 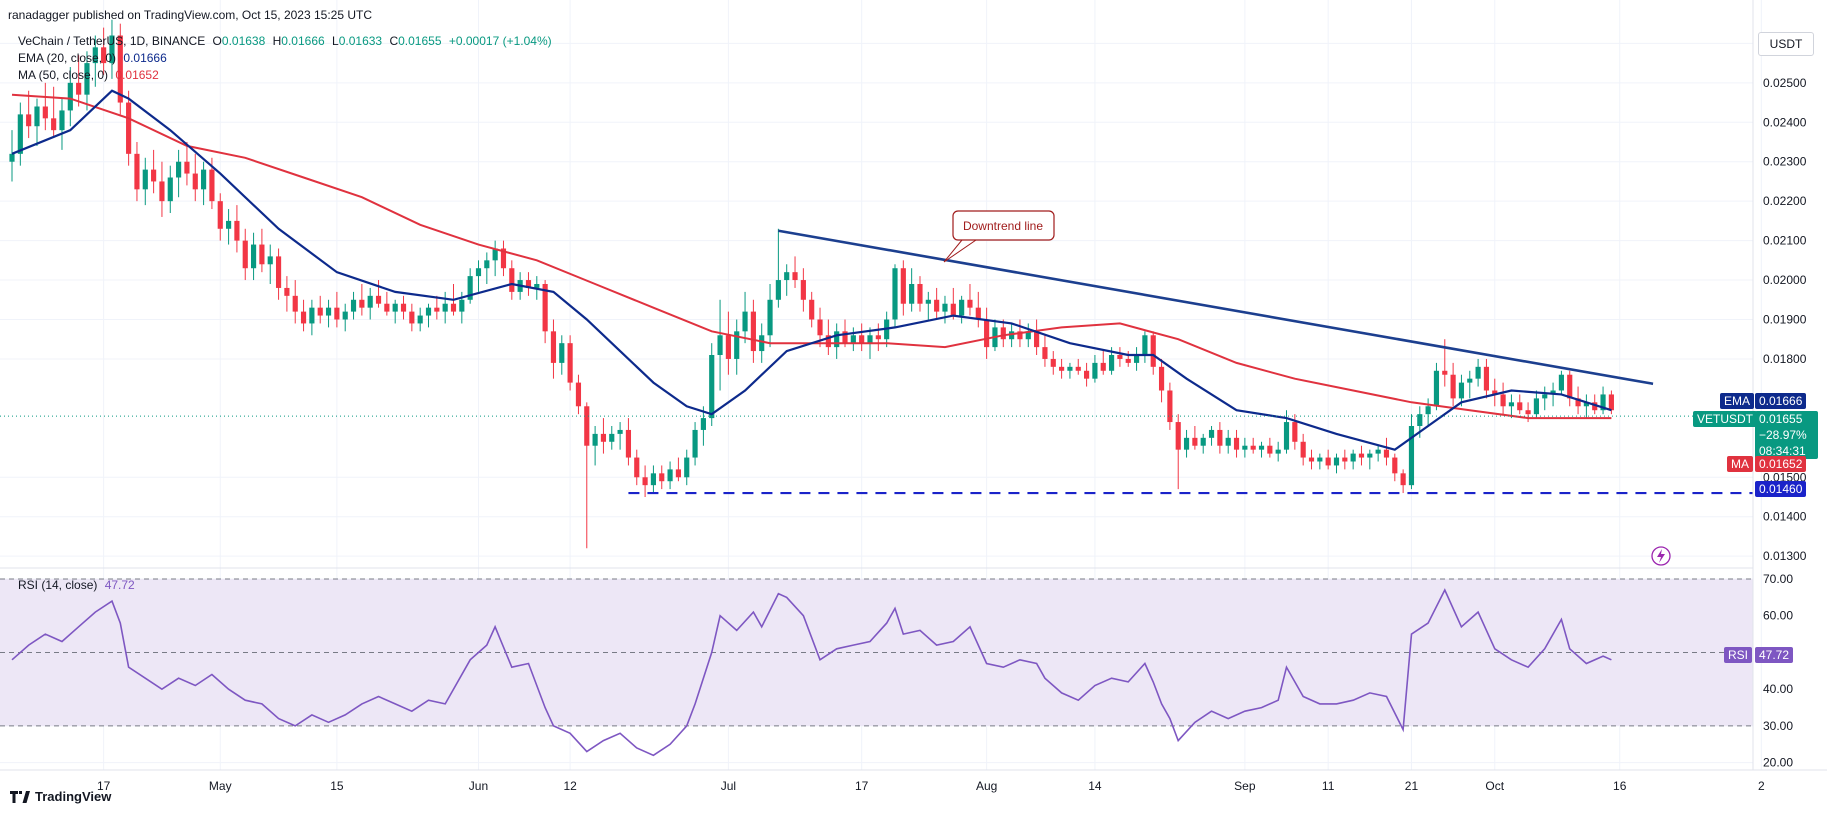 I want to click on symbol-title: VeChain / TetherUS, 1D, BINANCE, so click(x=112, y=41).